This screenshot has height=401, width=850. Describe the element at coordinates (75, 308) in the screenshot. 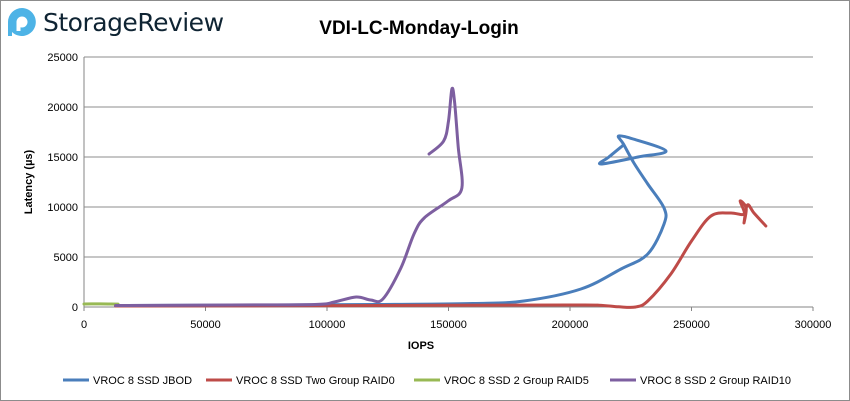

I see `y-tick-label: 0` at that location.